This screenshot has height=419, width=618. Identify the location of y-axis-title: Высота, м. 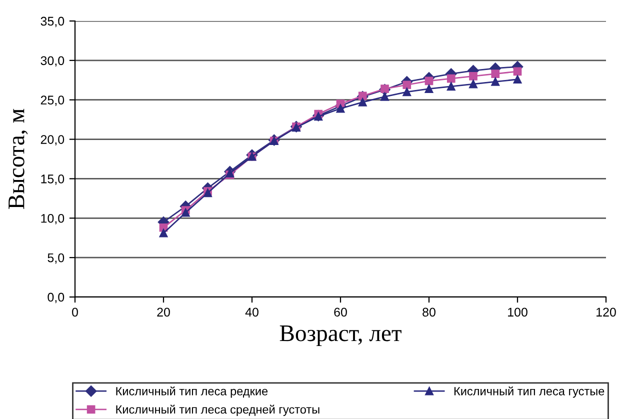
(18, 159).